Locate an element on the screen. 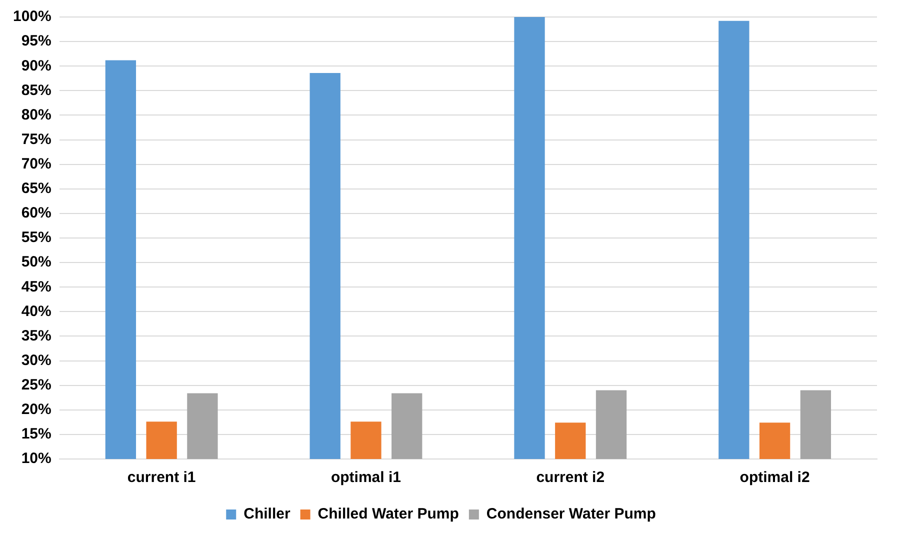 This screenshot has width=907, height=537. y-tick-label: 40% is located at coordinates (36, 311).